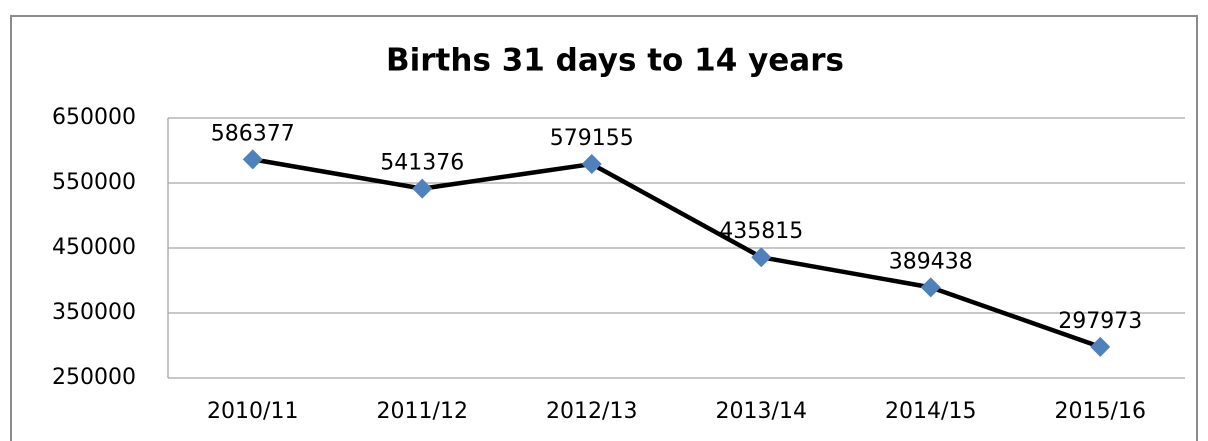 Image resolution: width=1208 pixels, height=441 pixels. What do you see at coordinates (94, 247) in the screenshot?
I see `y-tick-label: 450000` at bounding box center [94, 247].